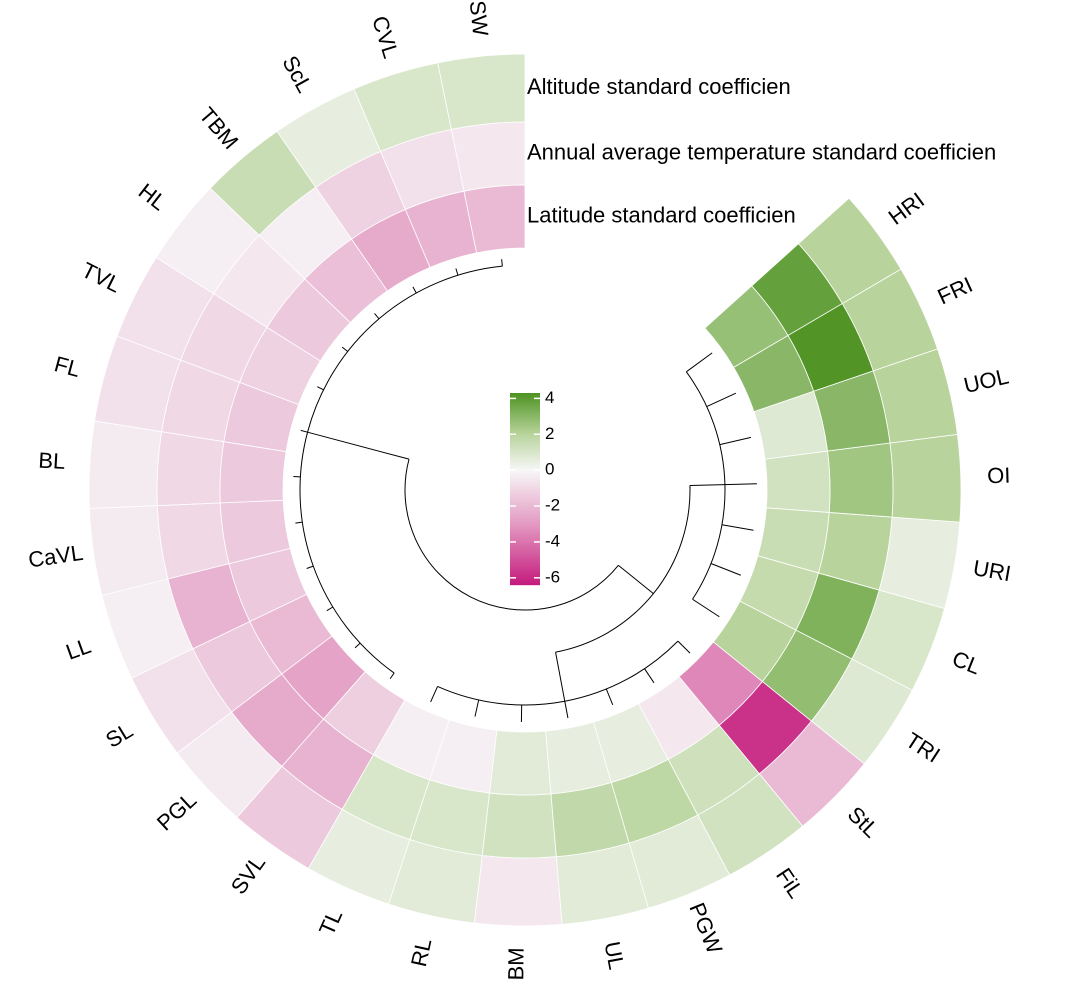  Describe the element at coordinates (176, 811) in the screenshot. I see `category-label: PGL` at that location.